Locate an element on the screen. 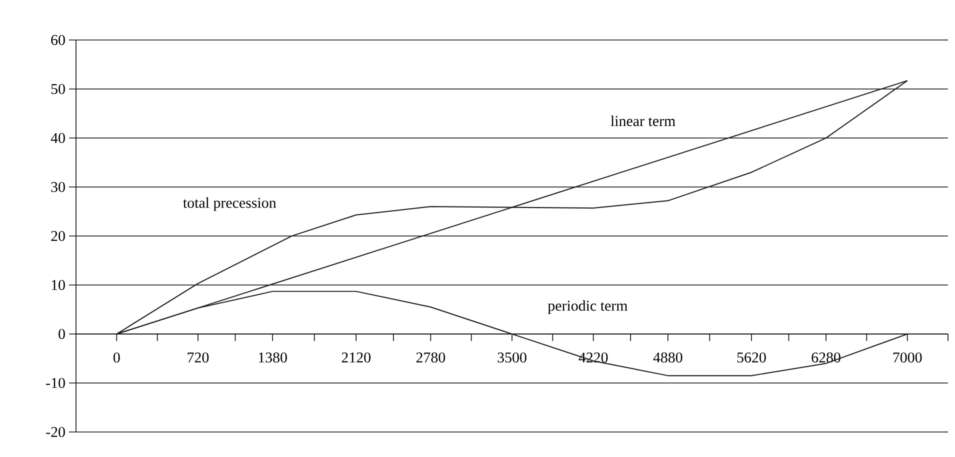 This screenshot has width=955, height=457. y-tick-label: 30 is located at coordinates (58, 187).